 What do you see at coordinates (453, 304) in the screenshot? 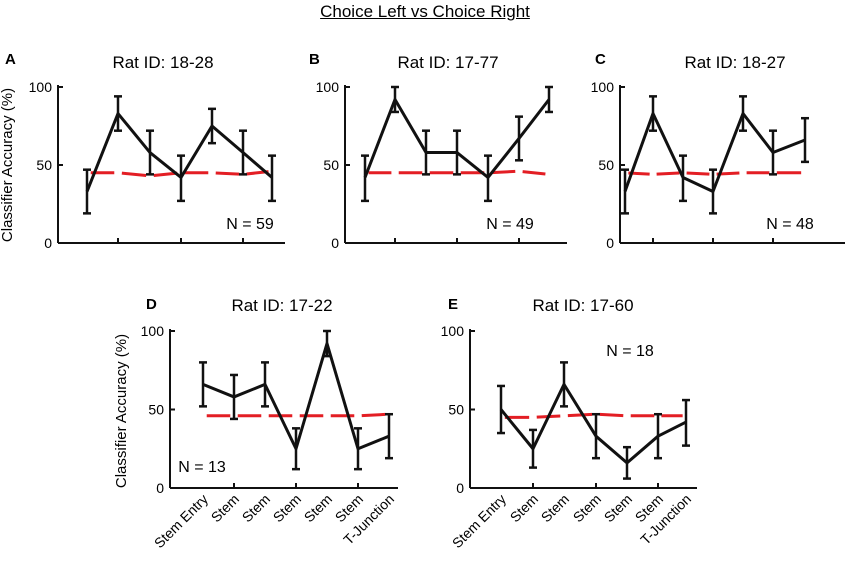
I see `panel-letter: E` at bounding box center [453, 304].